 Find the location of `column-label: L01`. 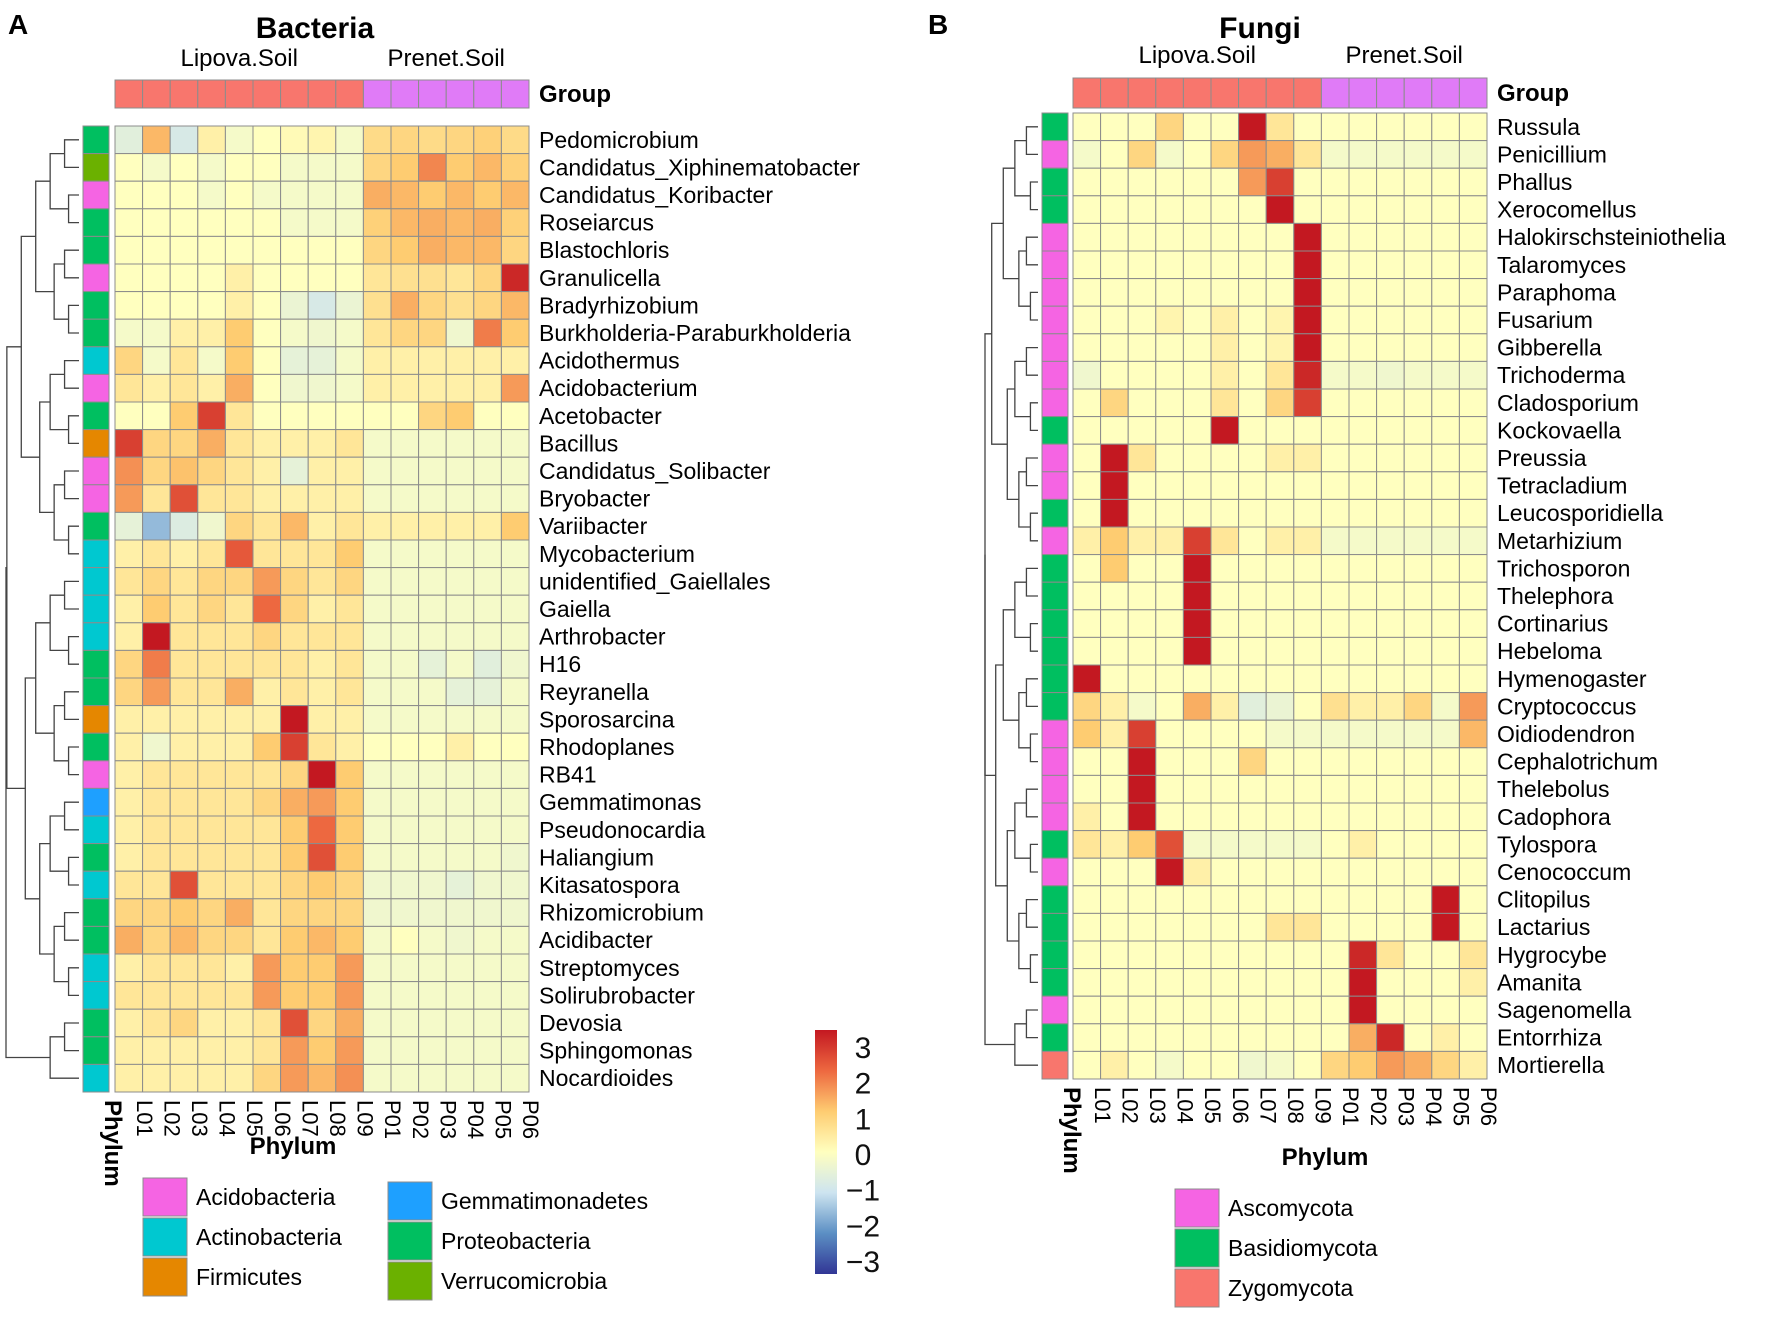

column-label: L01 is located at coordinates (144, 1118).